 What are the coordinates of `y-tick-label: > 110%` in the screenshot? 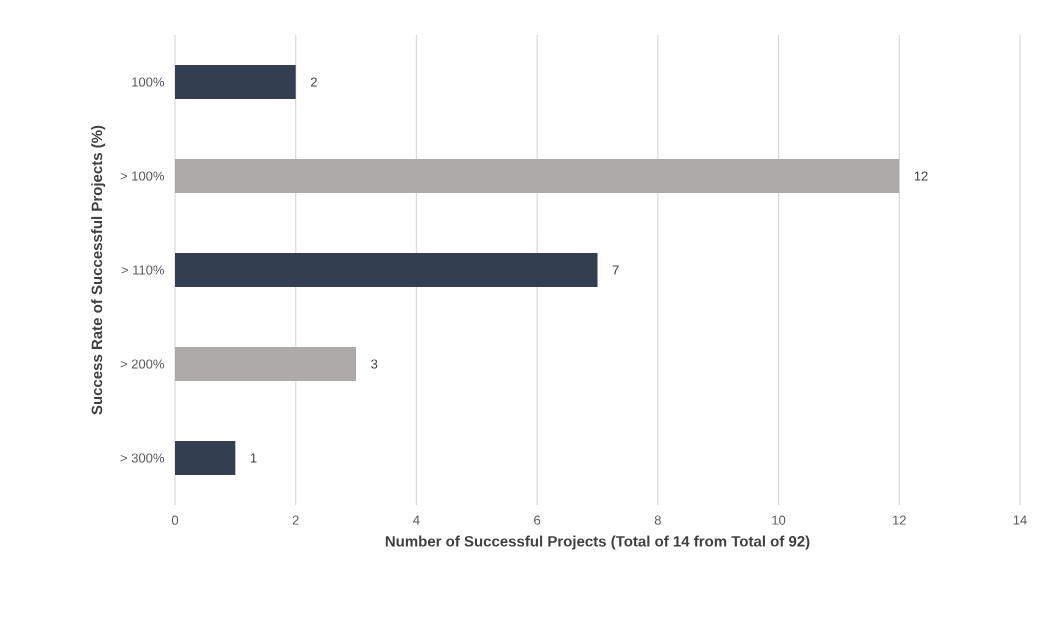 It's located at (143, 270).